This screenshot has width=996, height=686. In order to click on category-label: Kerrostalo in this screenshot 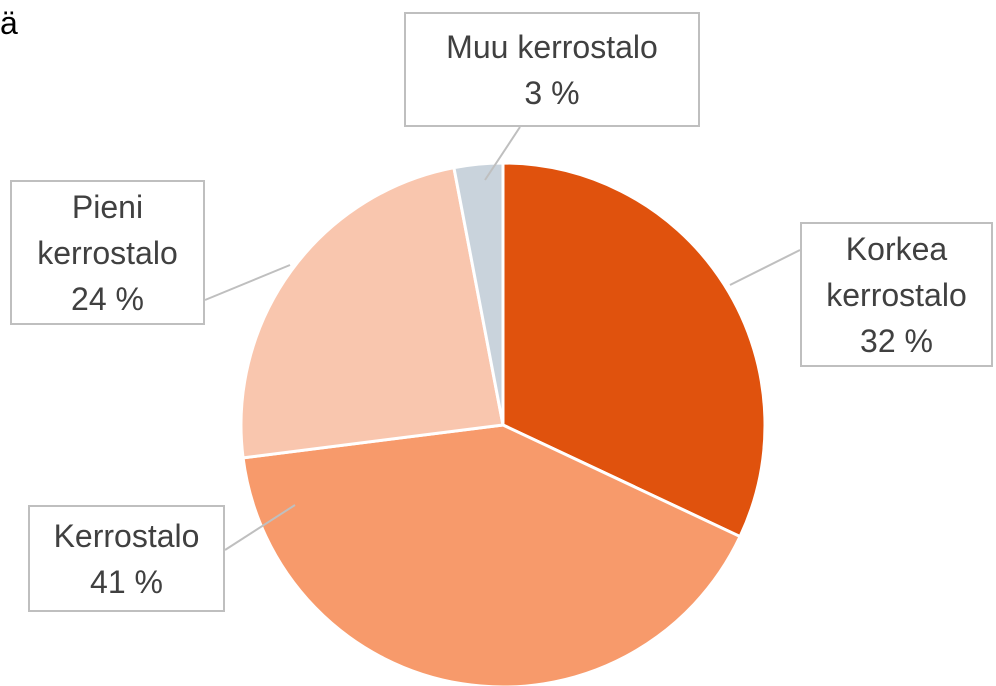, I will do `click(126, 535)`.